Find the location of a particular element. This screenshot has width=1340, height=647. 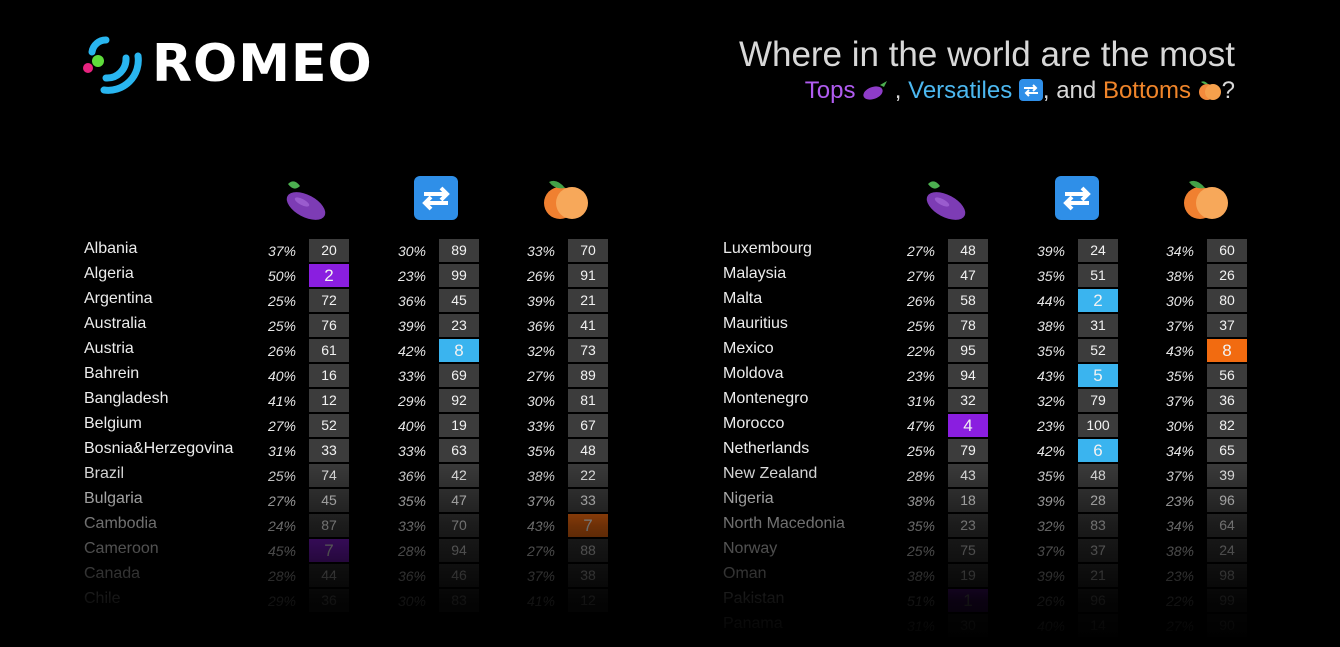

versatile-rank-cell: 69 is located at coordinates (459, 375).